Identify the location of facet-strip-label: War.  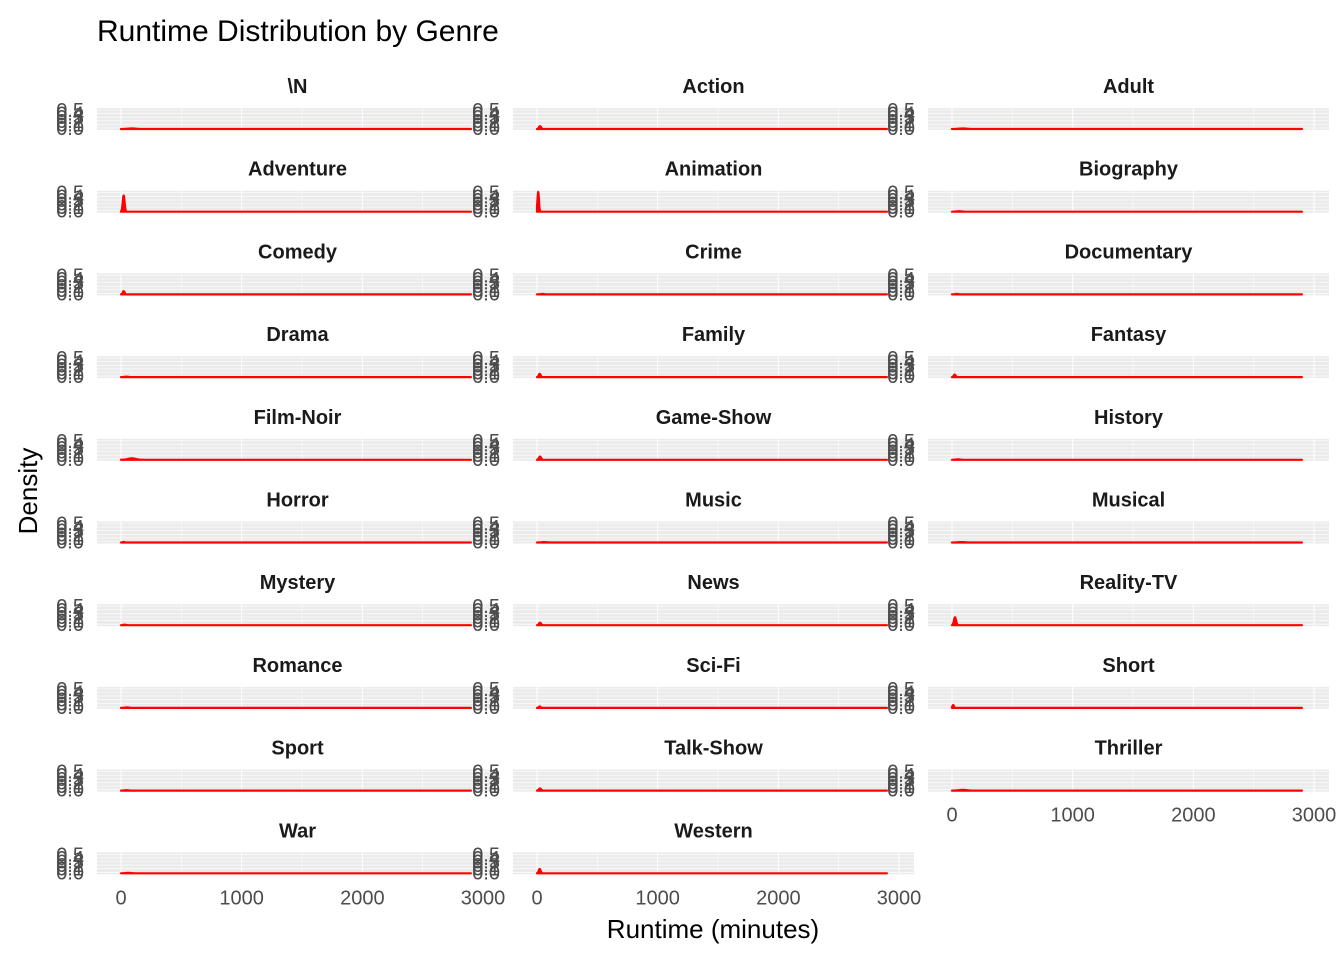
(297, 831).